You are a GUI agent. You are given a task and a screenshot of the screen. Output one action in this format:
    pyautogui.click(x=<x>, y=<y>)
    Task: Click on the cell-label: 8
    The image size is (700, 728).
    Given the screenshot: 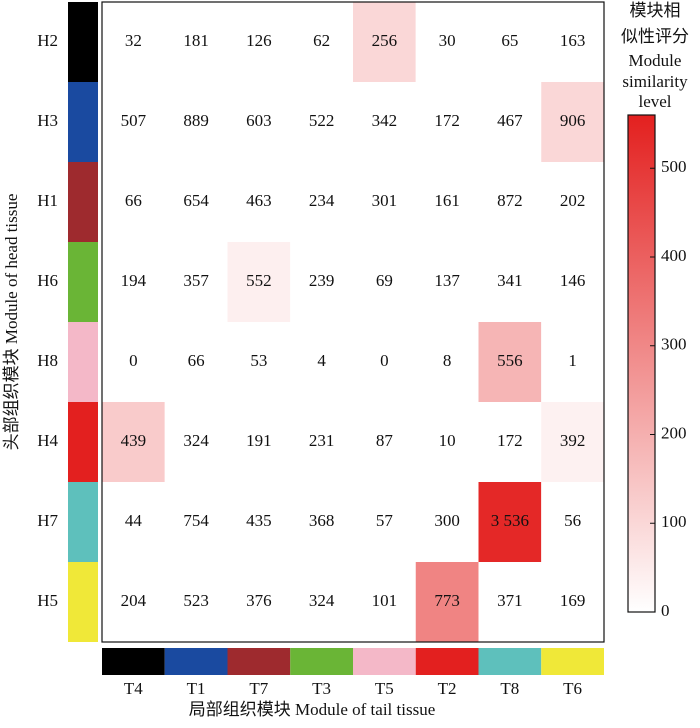 What is the action you would take?
    pyautogui.click(x=447, y=360)
    